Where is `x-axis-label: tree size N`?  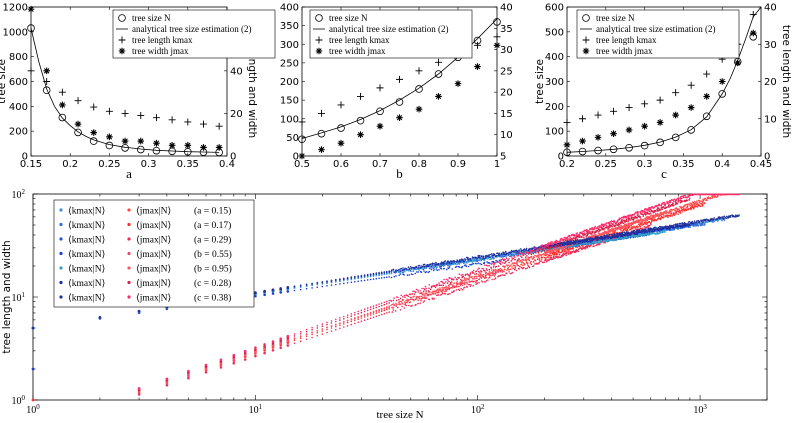 x-axis-label: tree size N is located at coordinates (399, 415).